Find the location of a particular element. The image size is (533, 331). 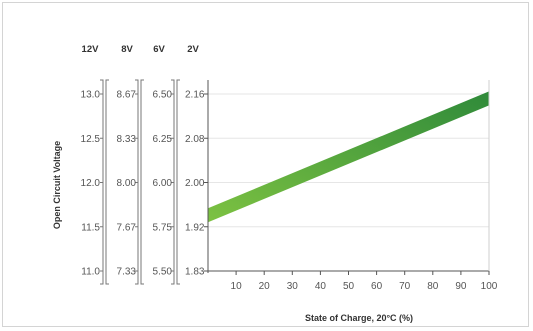

column-header-12v: 12V is located at coordinates (91, 49).